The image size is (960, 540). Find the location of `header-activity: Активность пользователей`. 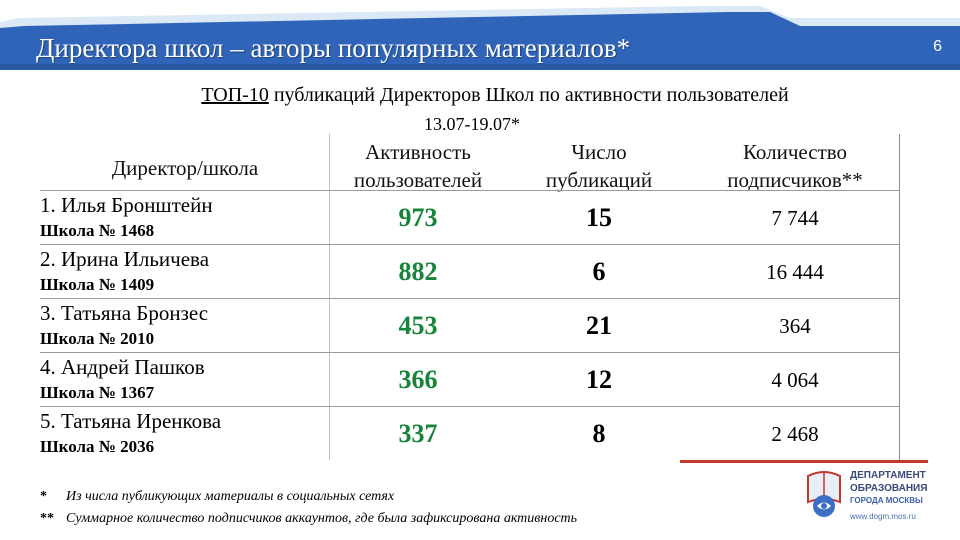

header-activity: Активность пользователей is located at coordinates (418, 166).